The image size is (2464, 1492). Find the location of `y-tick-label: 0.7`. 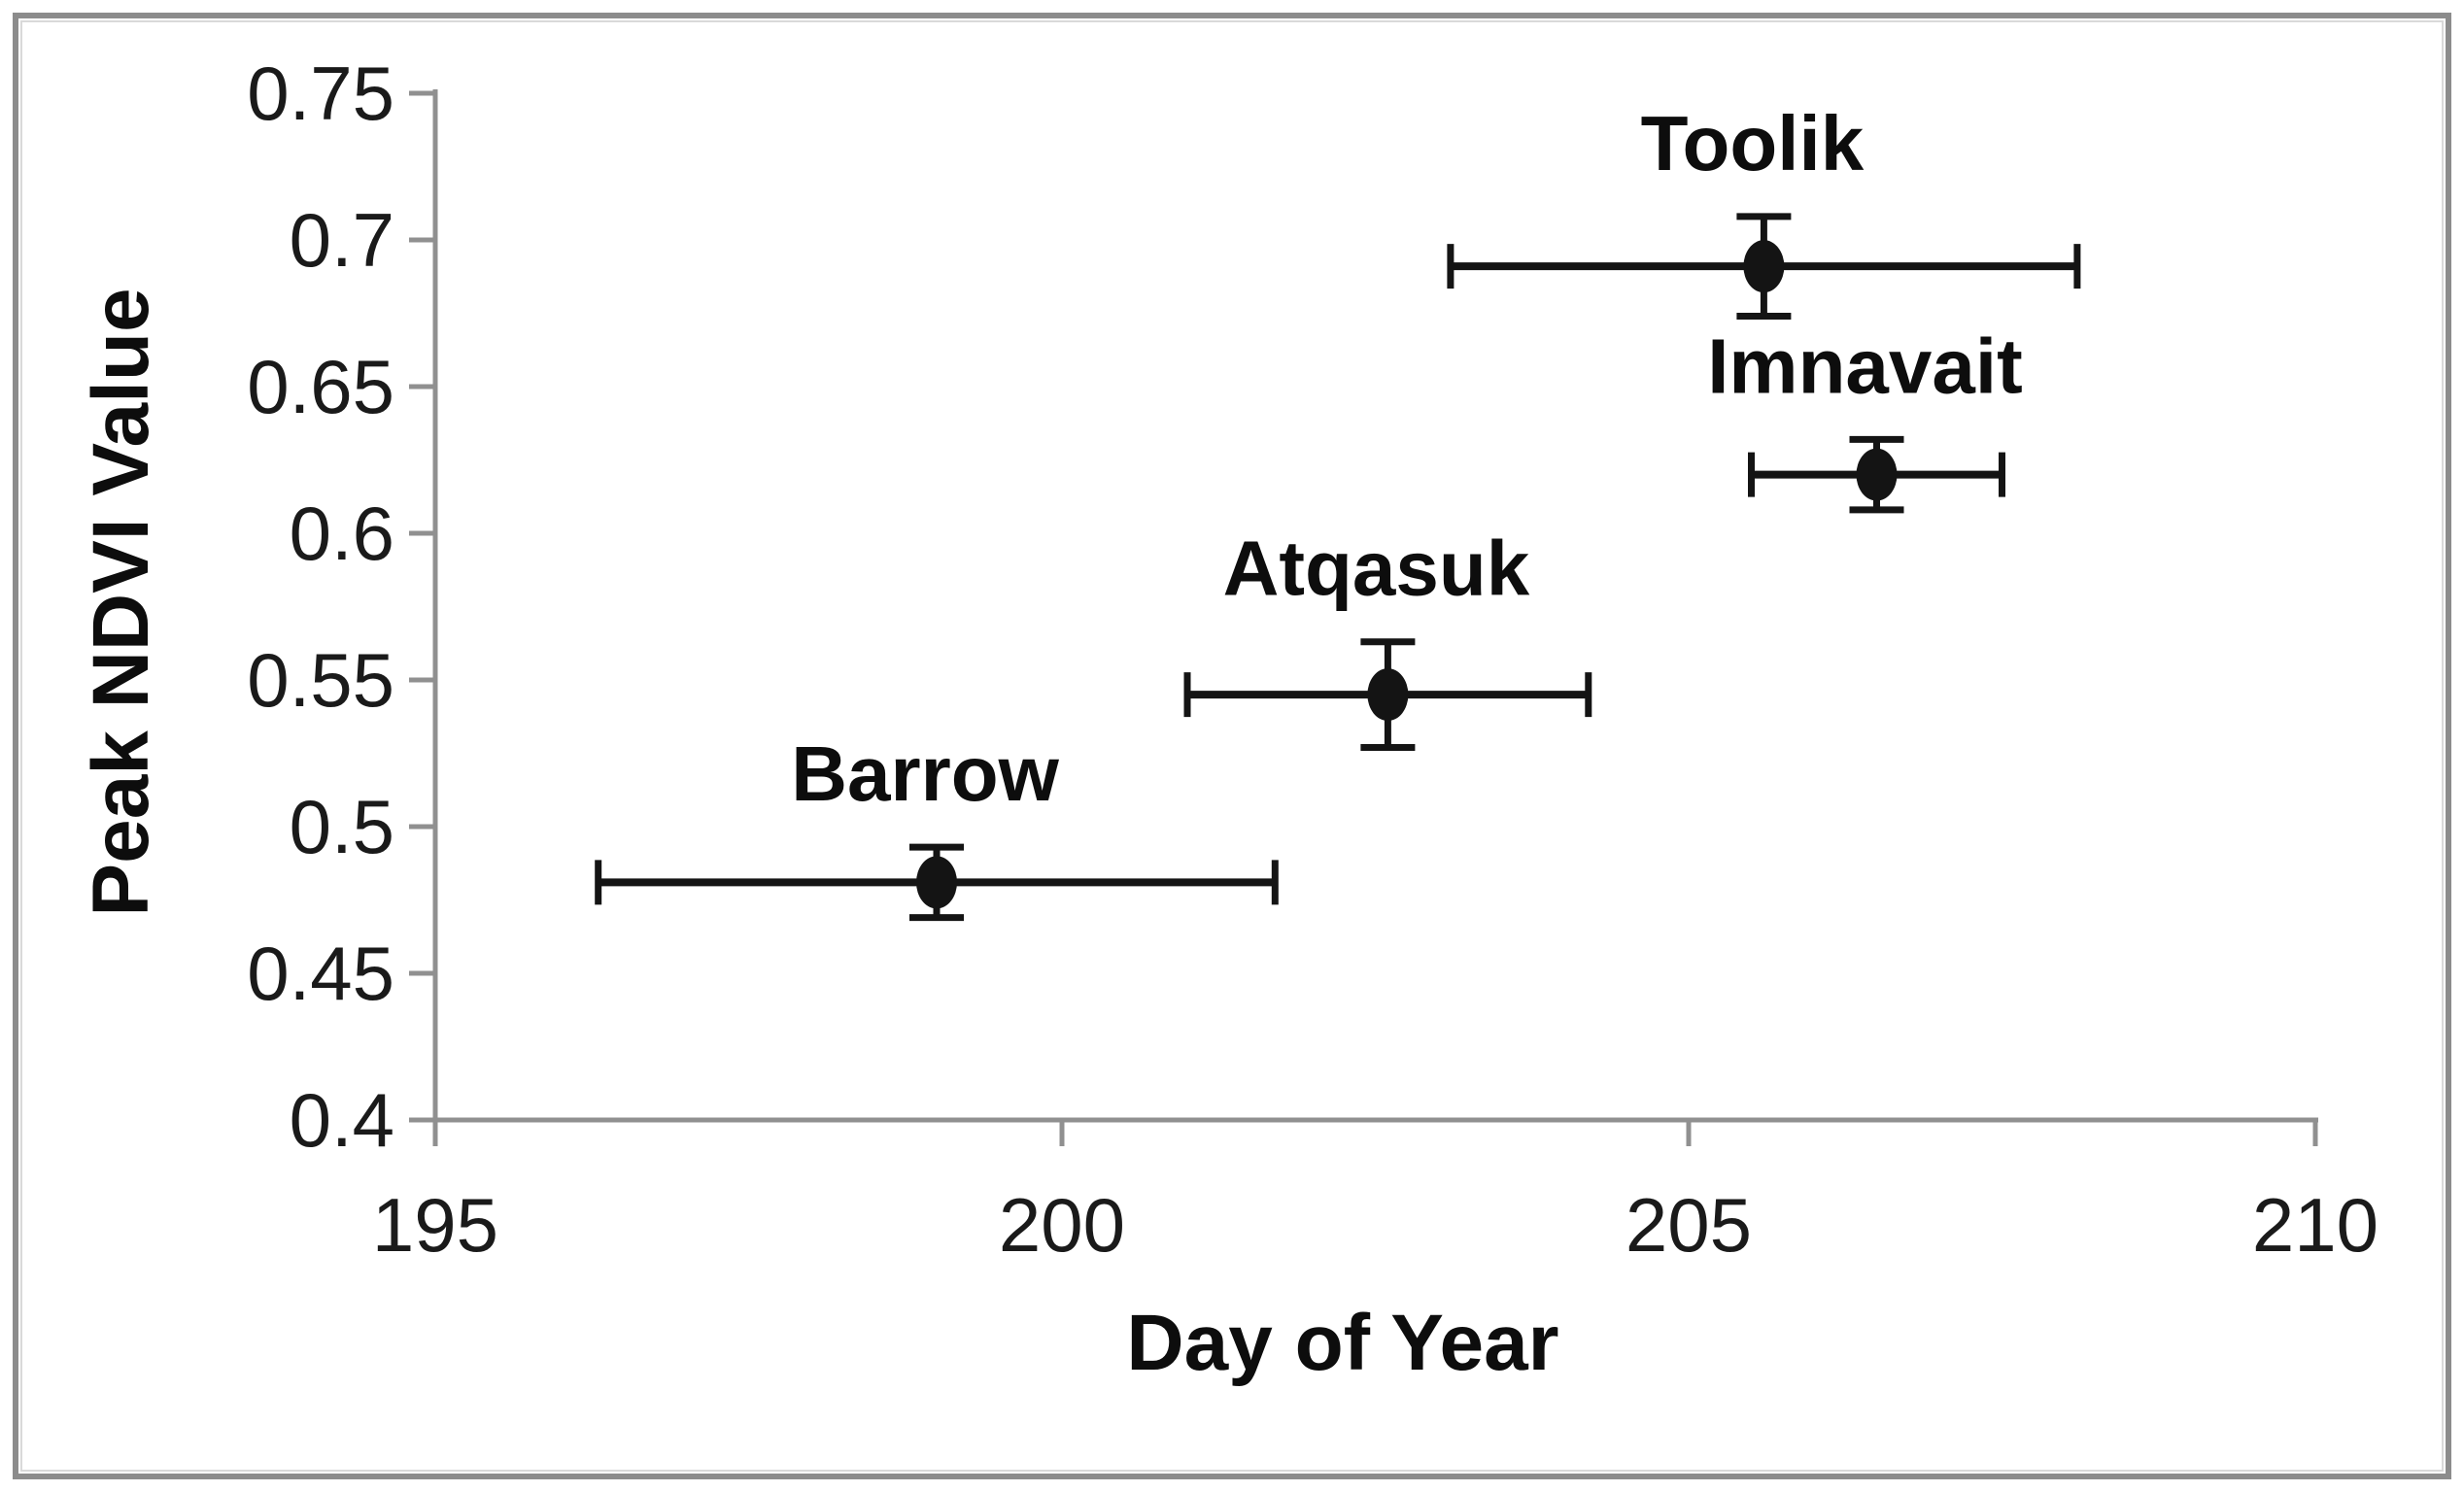

y-tick-label: 0.7 is located at coordinates (342, 240).